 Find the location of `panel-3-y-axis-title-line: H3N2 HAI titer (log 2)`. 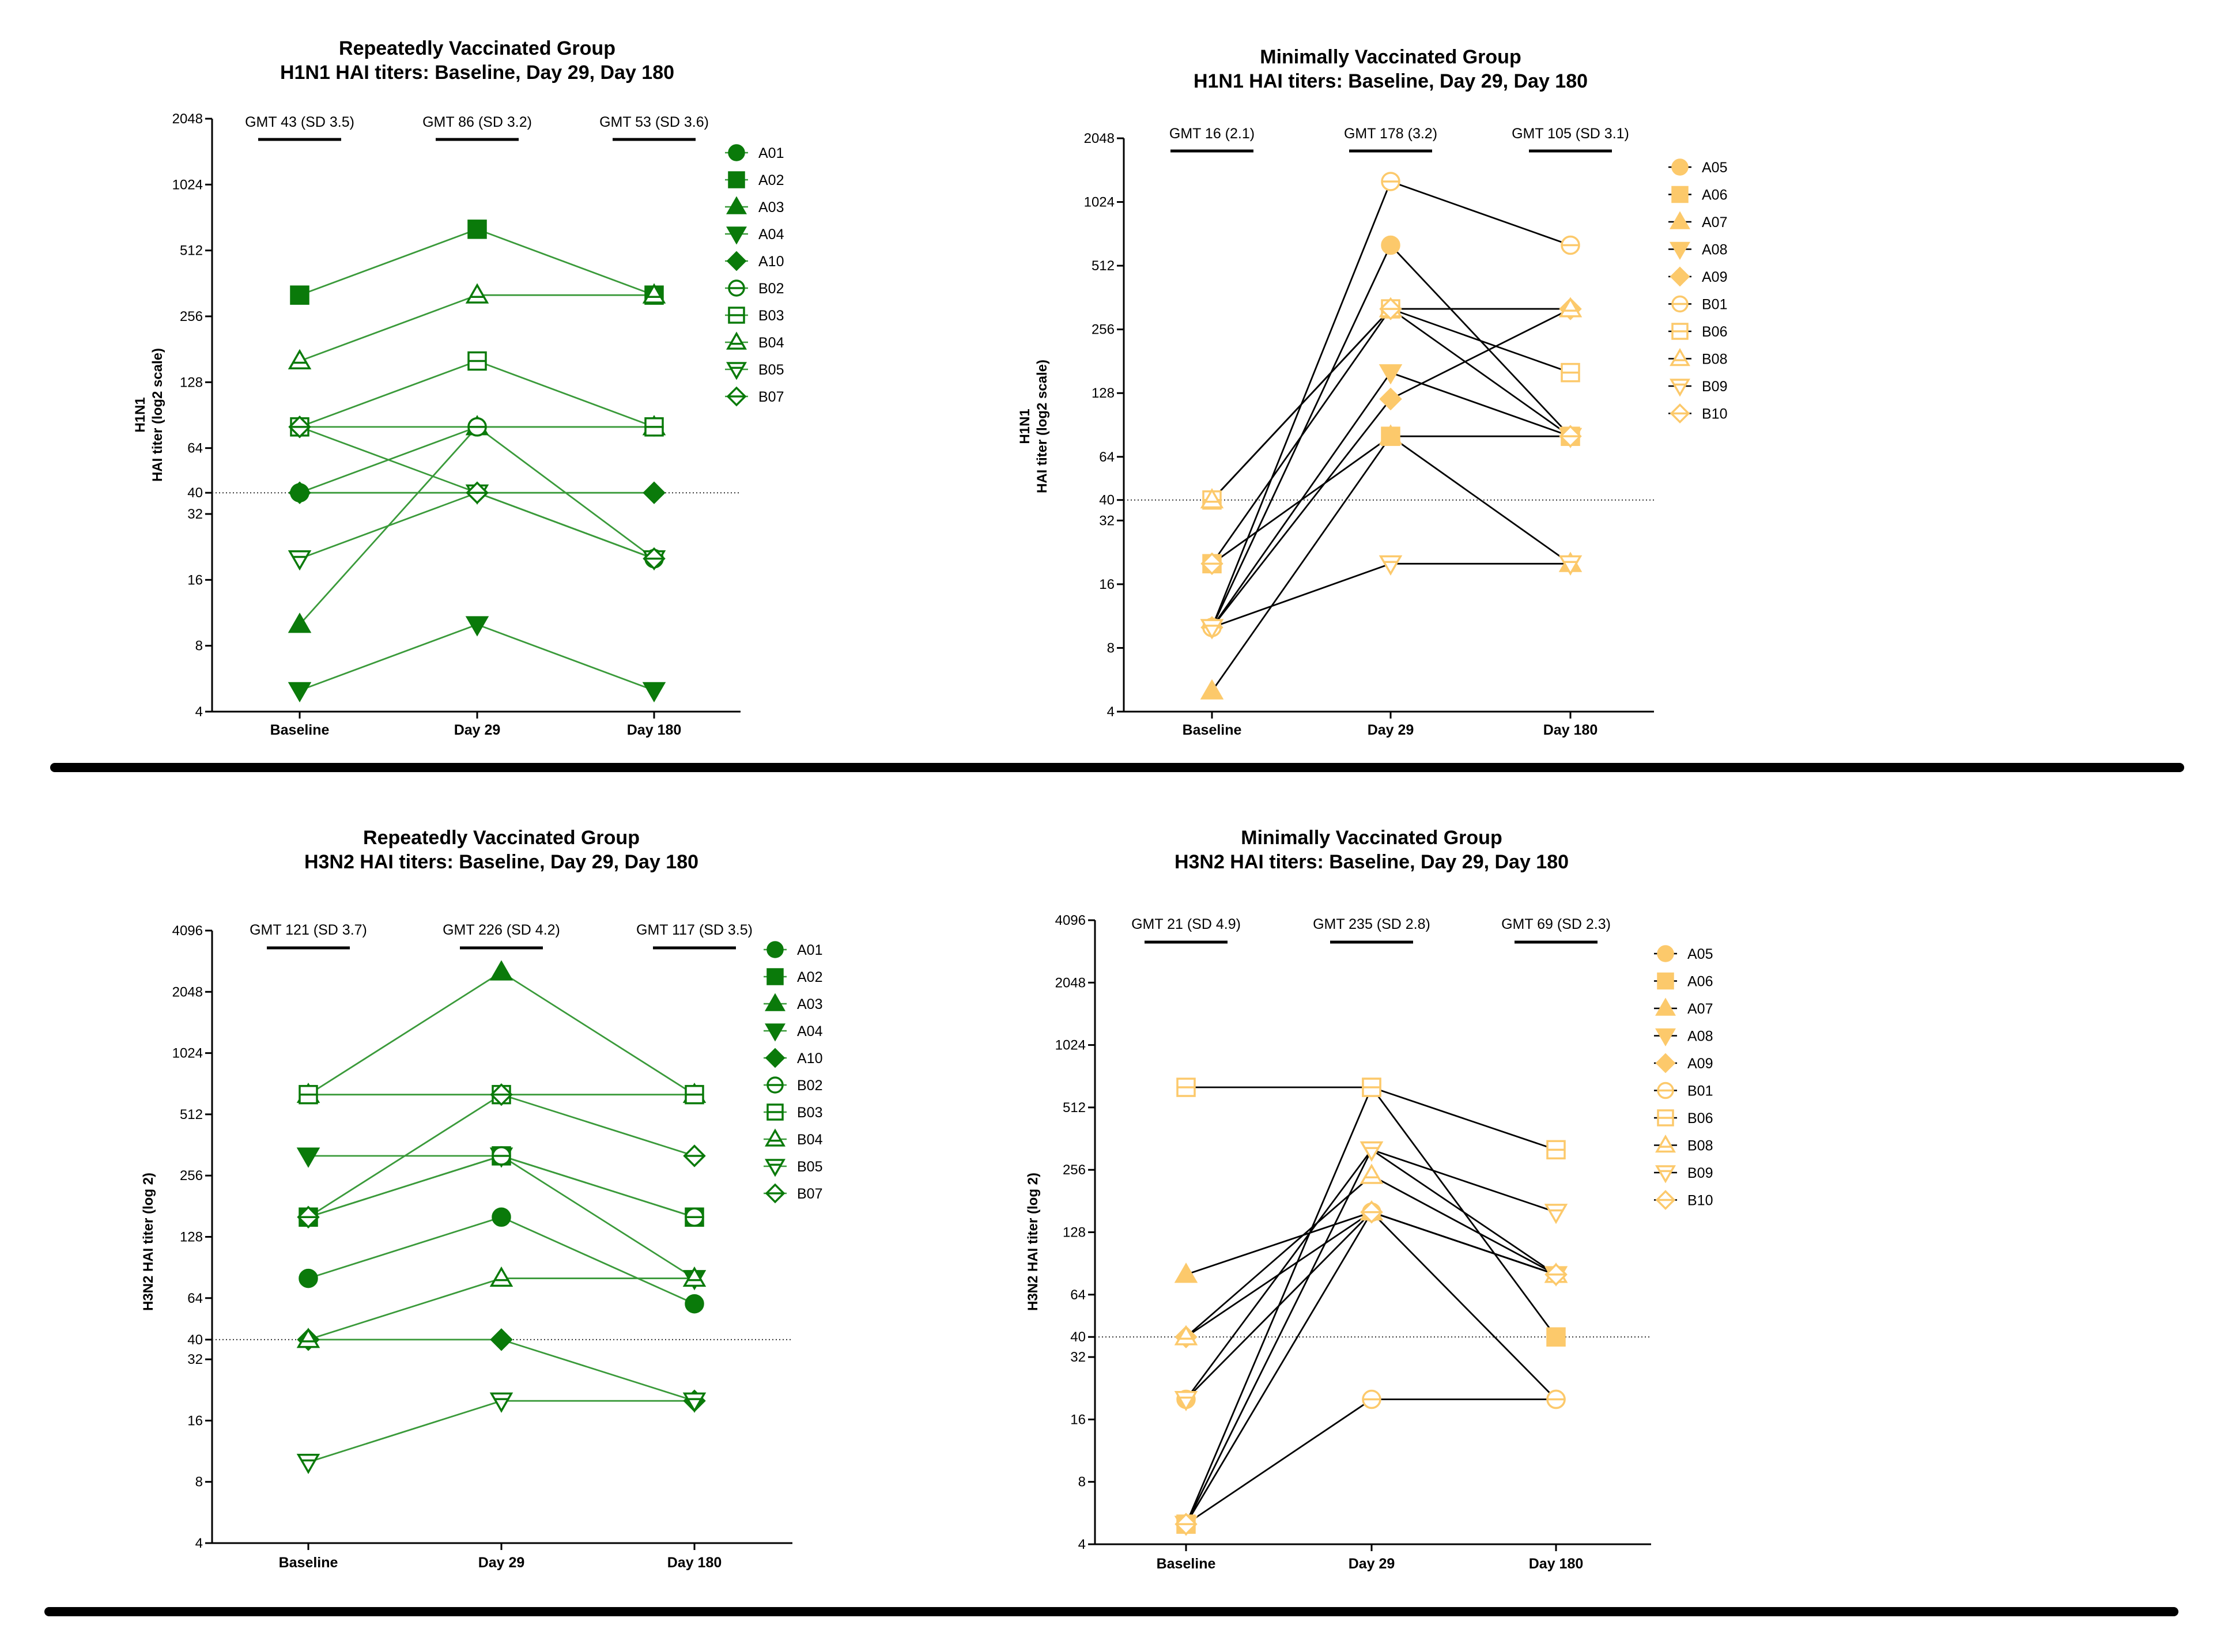

panel-3-y-axis-title-line: H3N2 HAI titer (log 2) is located at coordinates (148, 1242).